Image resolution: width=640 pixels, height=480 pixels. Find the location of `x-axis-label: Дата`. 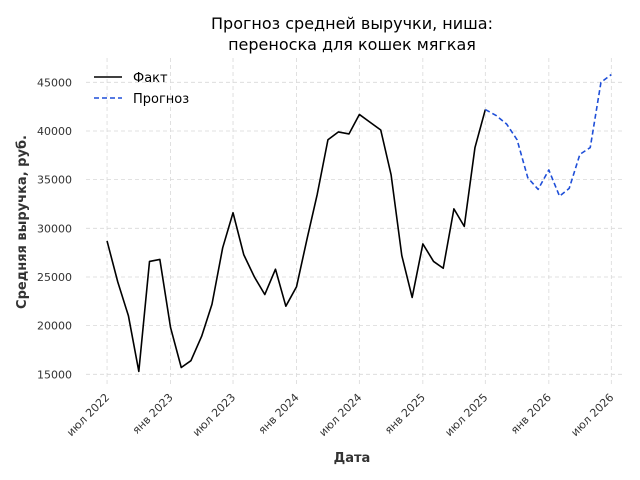

x-axis-label: Дата is located at coordinates (352, 458).